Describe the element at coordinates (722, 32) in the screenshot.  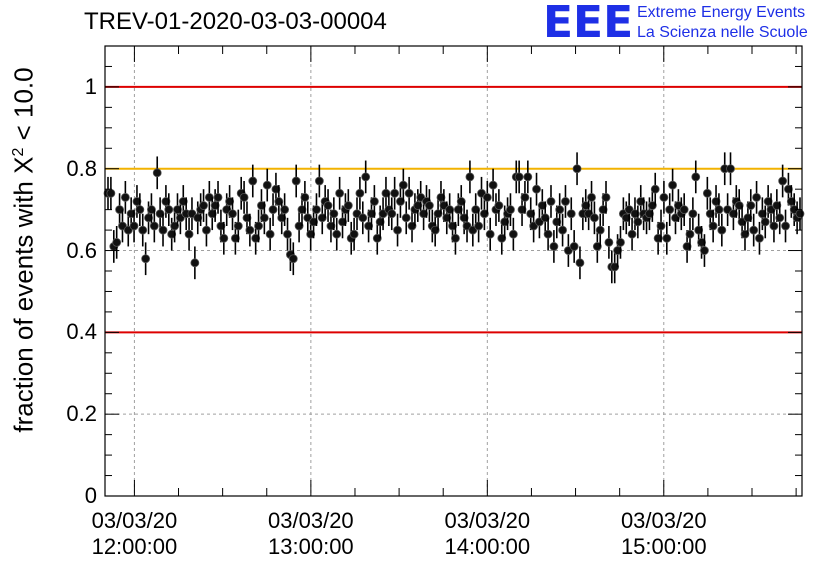
I see `logo-line-2: La Scienza nelle Scuole` at that location.